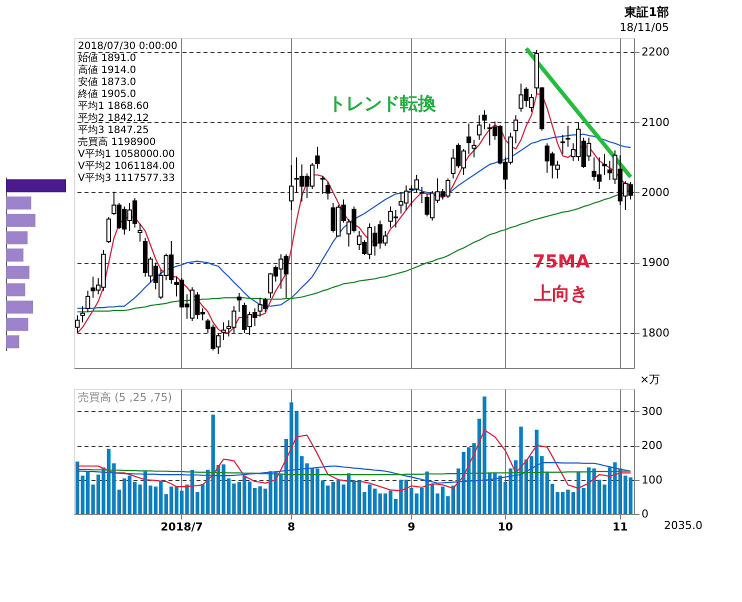 This screenshot has width=742, height=602. I want to click on y-tick-label: 2200, so click(656, 52).